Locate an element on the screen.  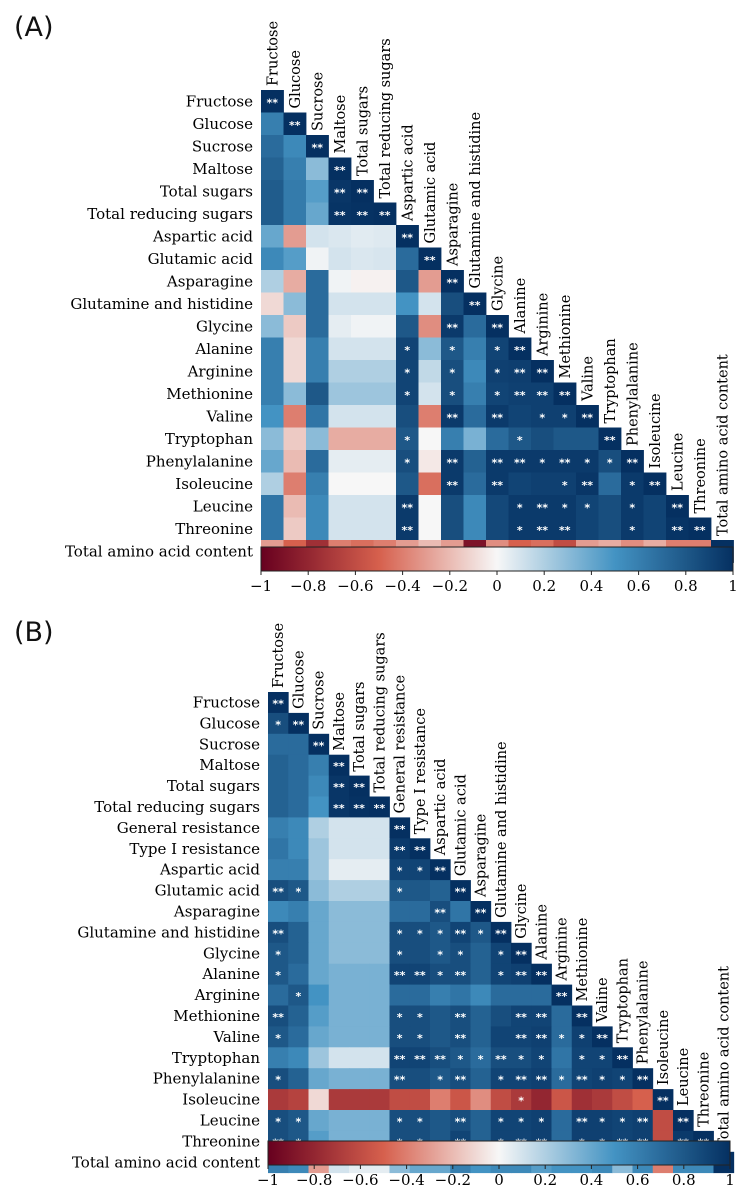
cell-glutamic-acid-x-glucose is located at coordinates (298, 891).